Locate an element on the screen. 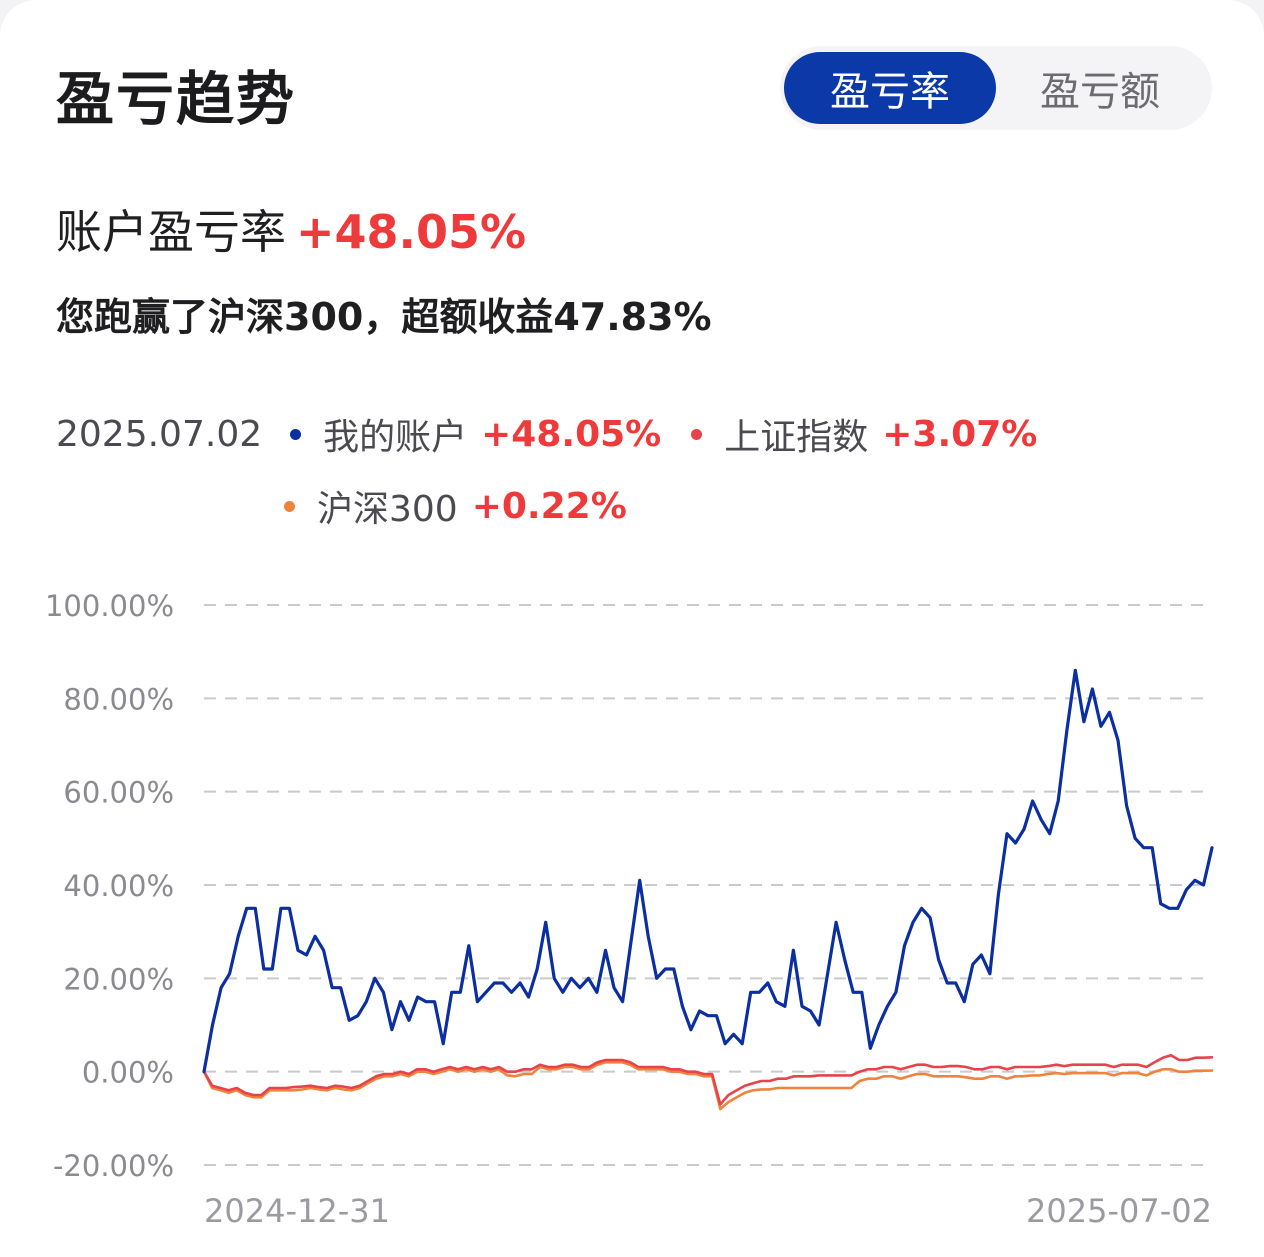  legend-row-1: 2025.07.02 我的账户 +48.05% 上证指数 +3.07% is located at coordinates (561, 434).